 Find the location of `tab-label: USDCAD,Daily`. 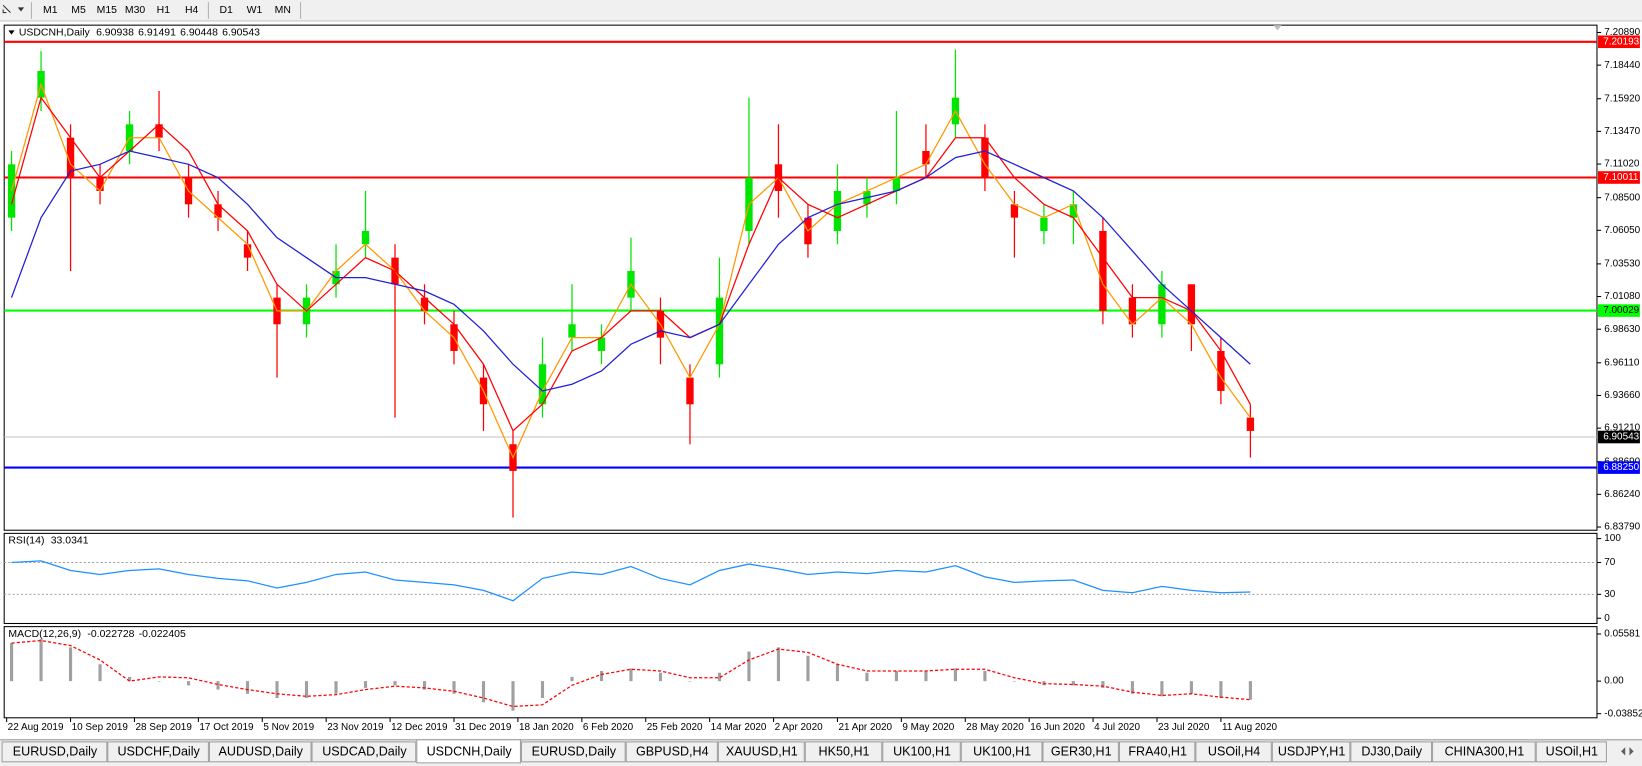

tab-label: USDCAD,Daily is located at coordinates (364, 752).